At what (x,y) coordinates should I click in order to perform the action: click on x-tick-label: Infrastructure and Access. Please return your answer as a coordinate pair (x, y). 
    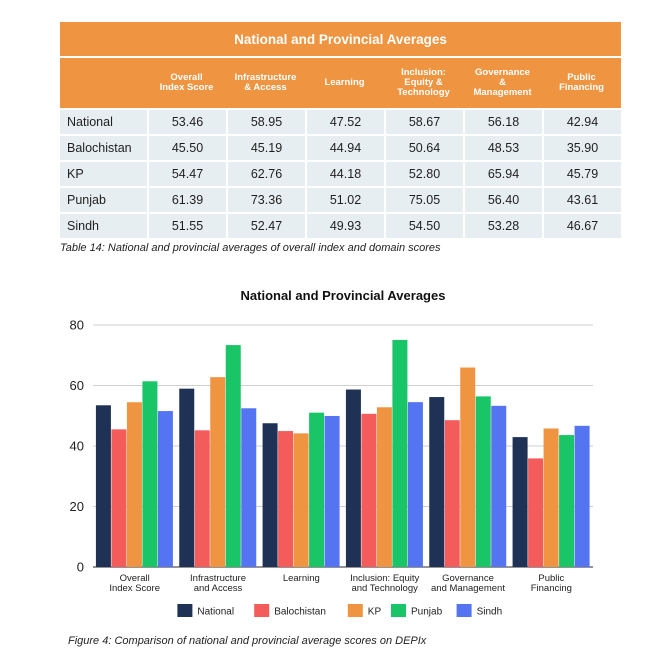
    Looking at the image, I should click on (218, 583).